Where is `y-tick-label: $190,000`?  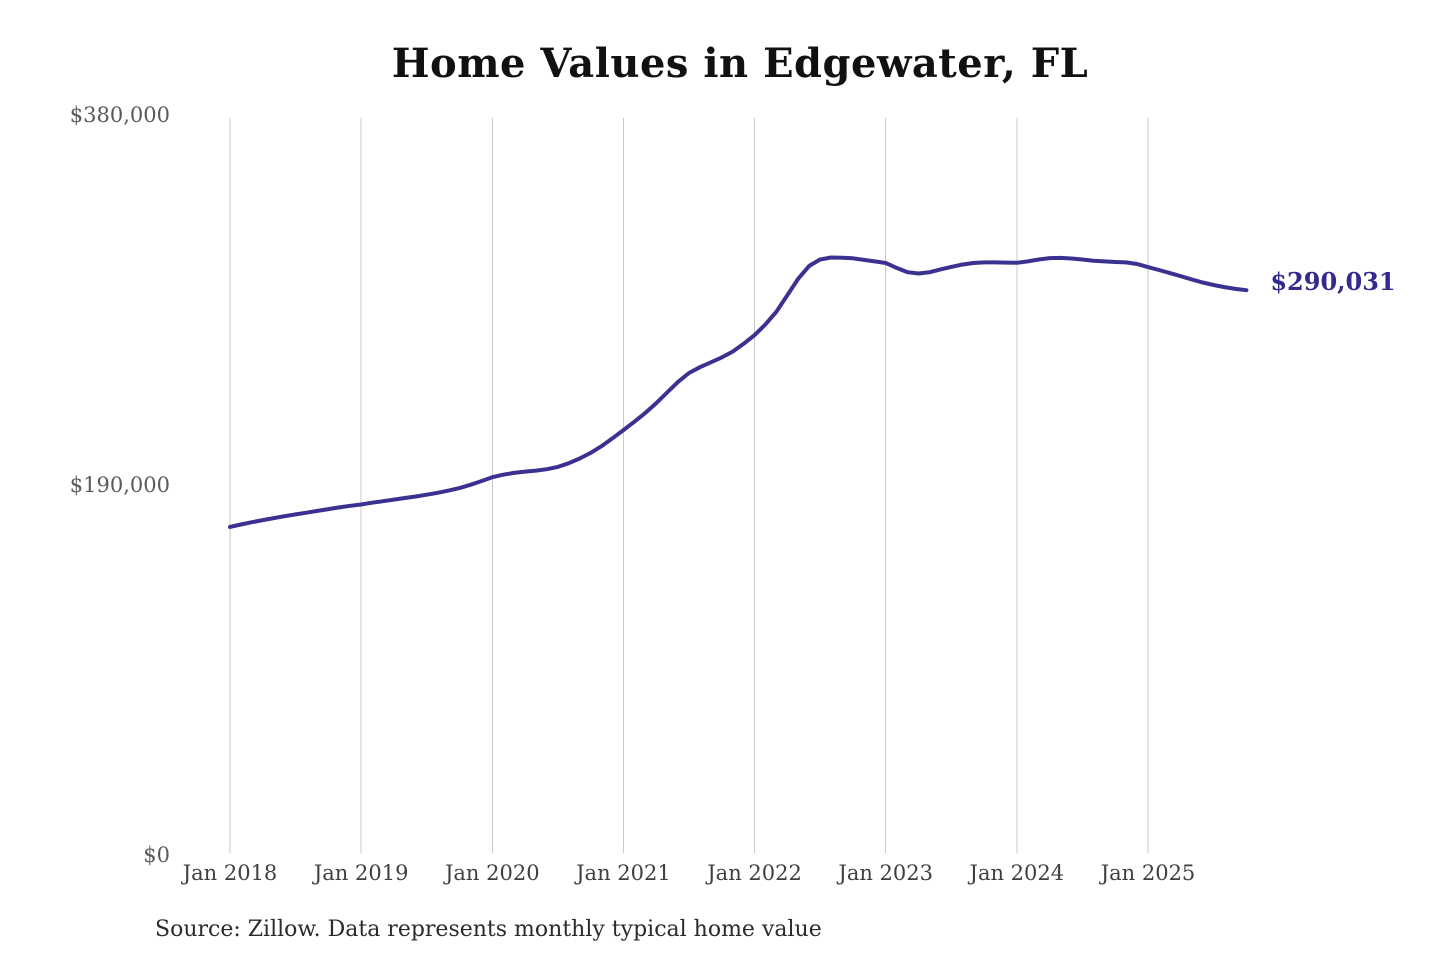
y-tick-label: $190,000 is located at coordinates (119, 485).